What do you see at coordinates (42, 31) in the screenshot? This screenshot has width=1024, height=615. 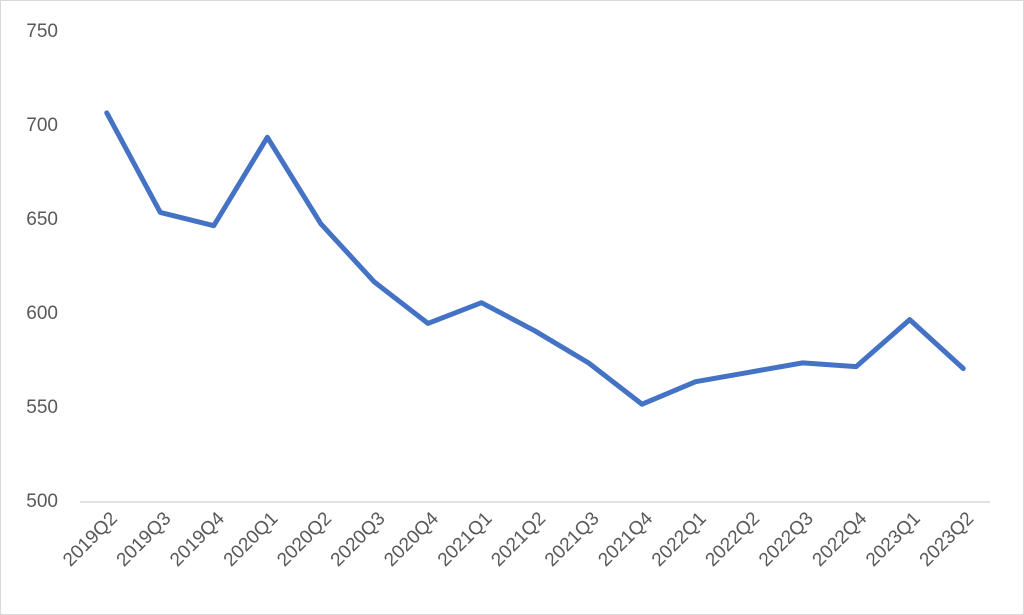 I see `y-tick-label: 750` at bounding box center [42, 31].